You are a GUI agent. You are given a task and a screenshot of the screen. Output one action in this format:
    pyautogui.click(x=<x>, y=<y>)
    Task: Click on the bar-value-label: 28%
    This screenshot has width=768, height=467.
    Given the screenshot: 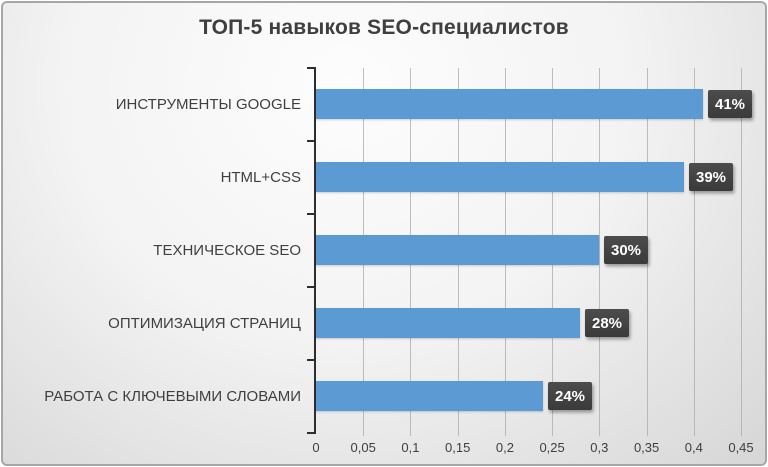 What is the action you would take?
    pyautogui.click(x=607, y=323)
    